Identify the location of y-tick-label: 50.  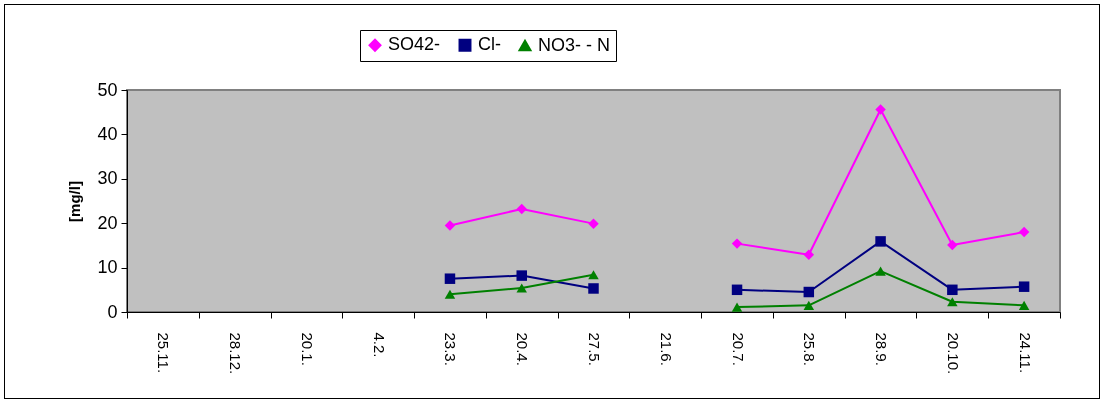
(107, 89).